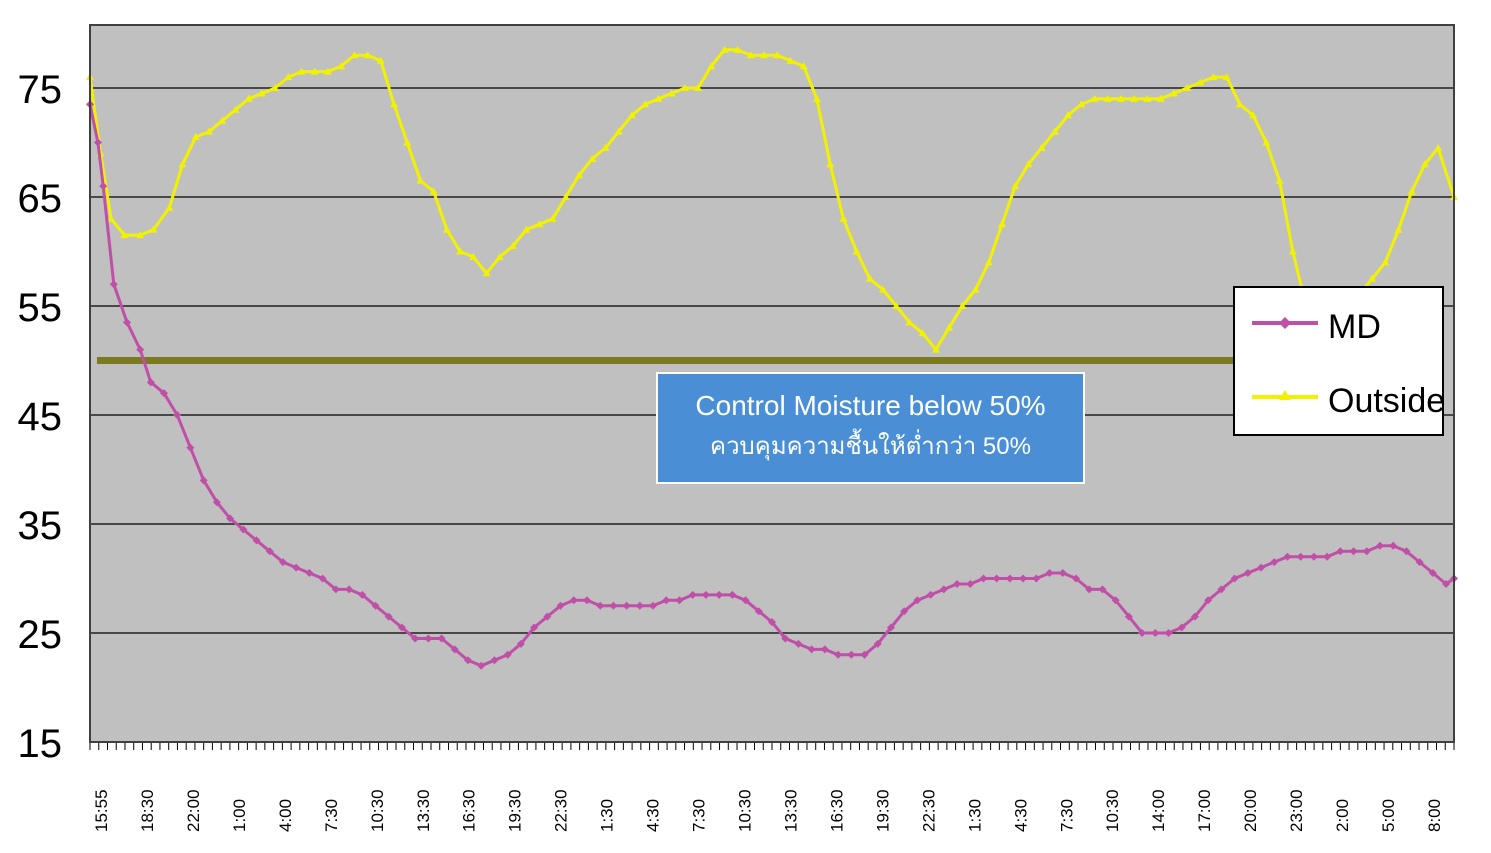 The height and width of the screenshot is (853, 1491). Describe the element at coordinates (1434, 815) in the screenshot. I see `x-tick-label: 8:00` at that location.